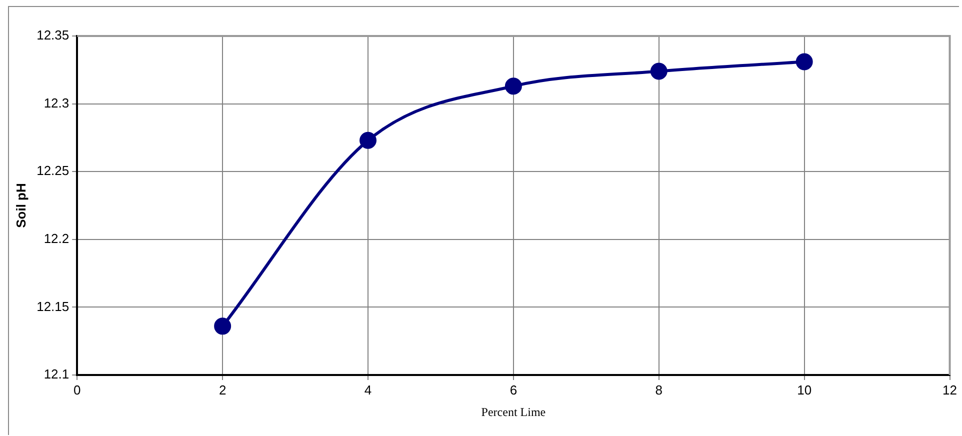 The image size is (962, 436). Describe the element at coordinates (804, 390) in the screenshot. I see `x-tick-label: 10` at that location.